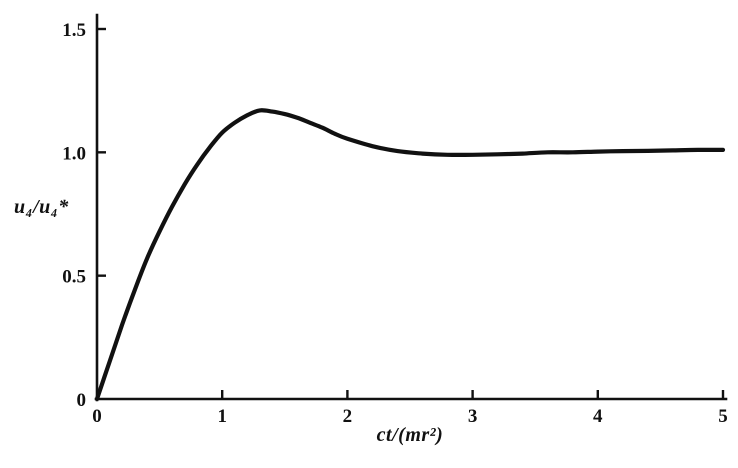  Describe the element at coordinates (473, 416) in the screenshot. I see `x-tick-label: 3` at that location.